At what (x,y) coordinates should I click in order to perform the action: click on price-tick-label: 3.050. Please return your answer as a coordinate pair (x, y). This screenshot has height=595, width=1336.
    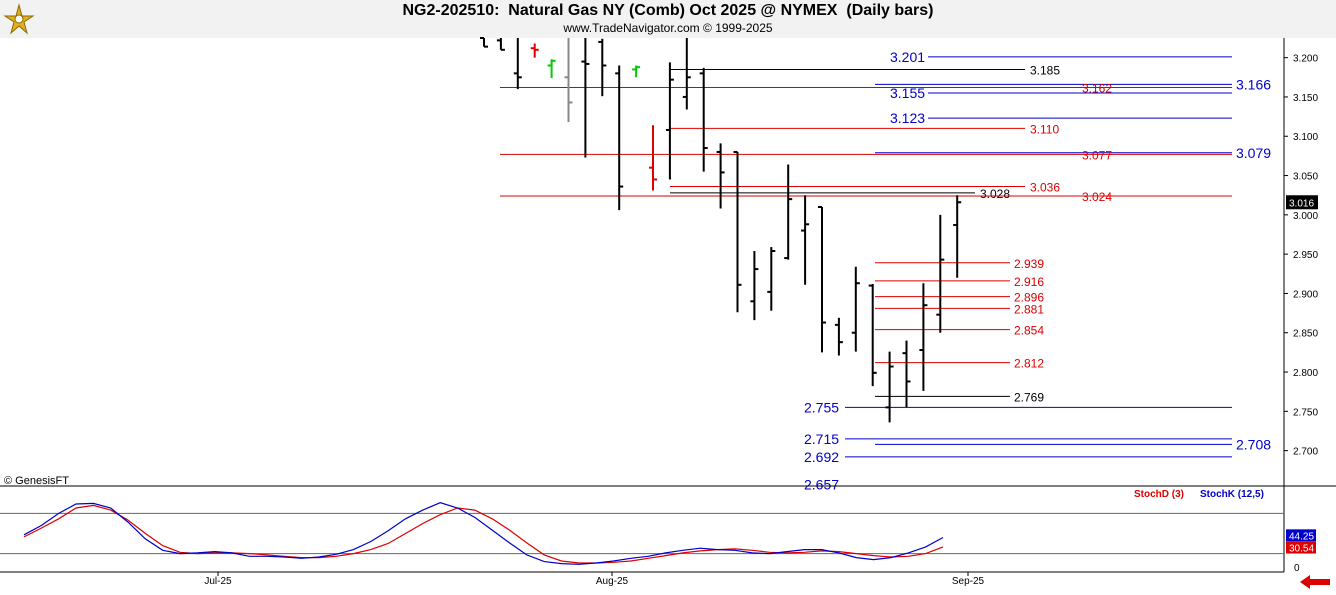
    Looking at the image, I should click on (1305, 177).